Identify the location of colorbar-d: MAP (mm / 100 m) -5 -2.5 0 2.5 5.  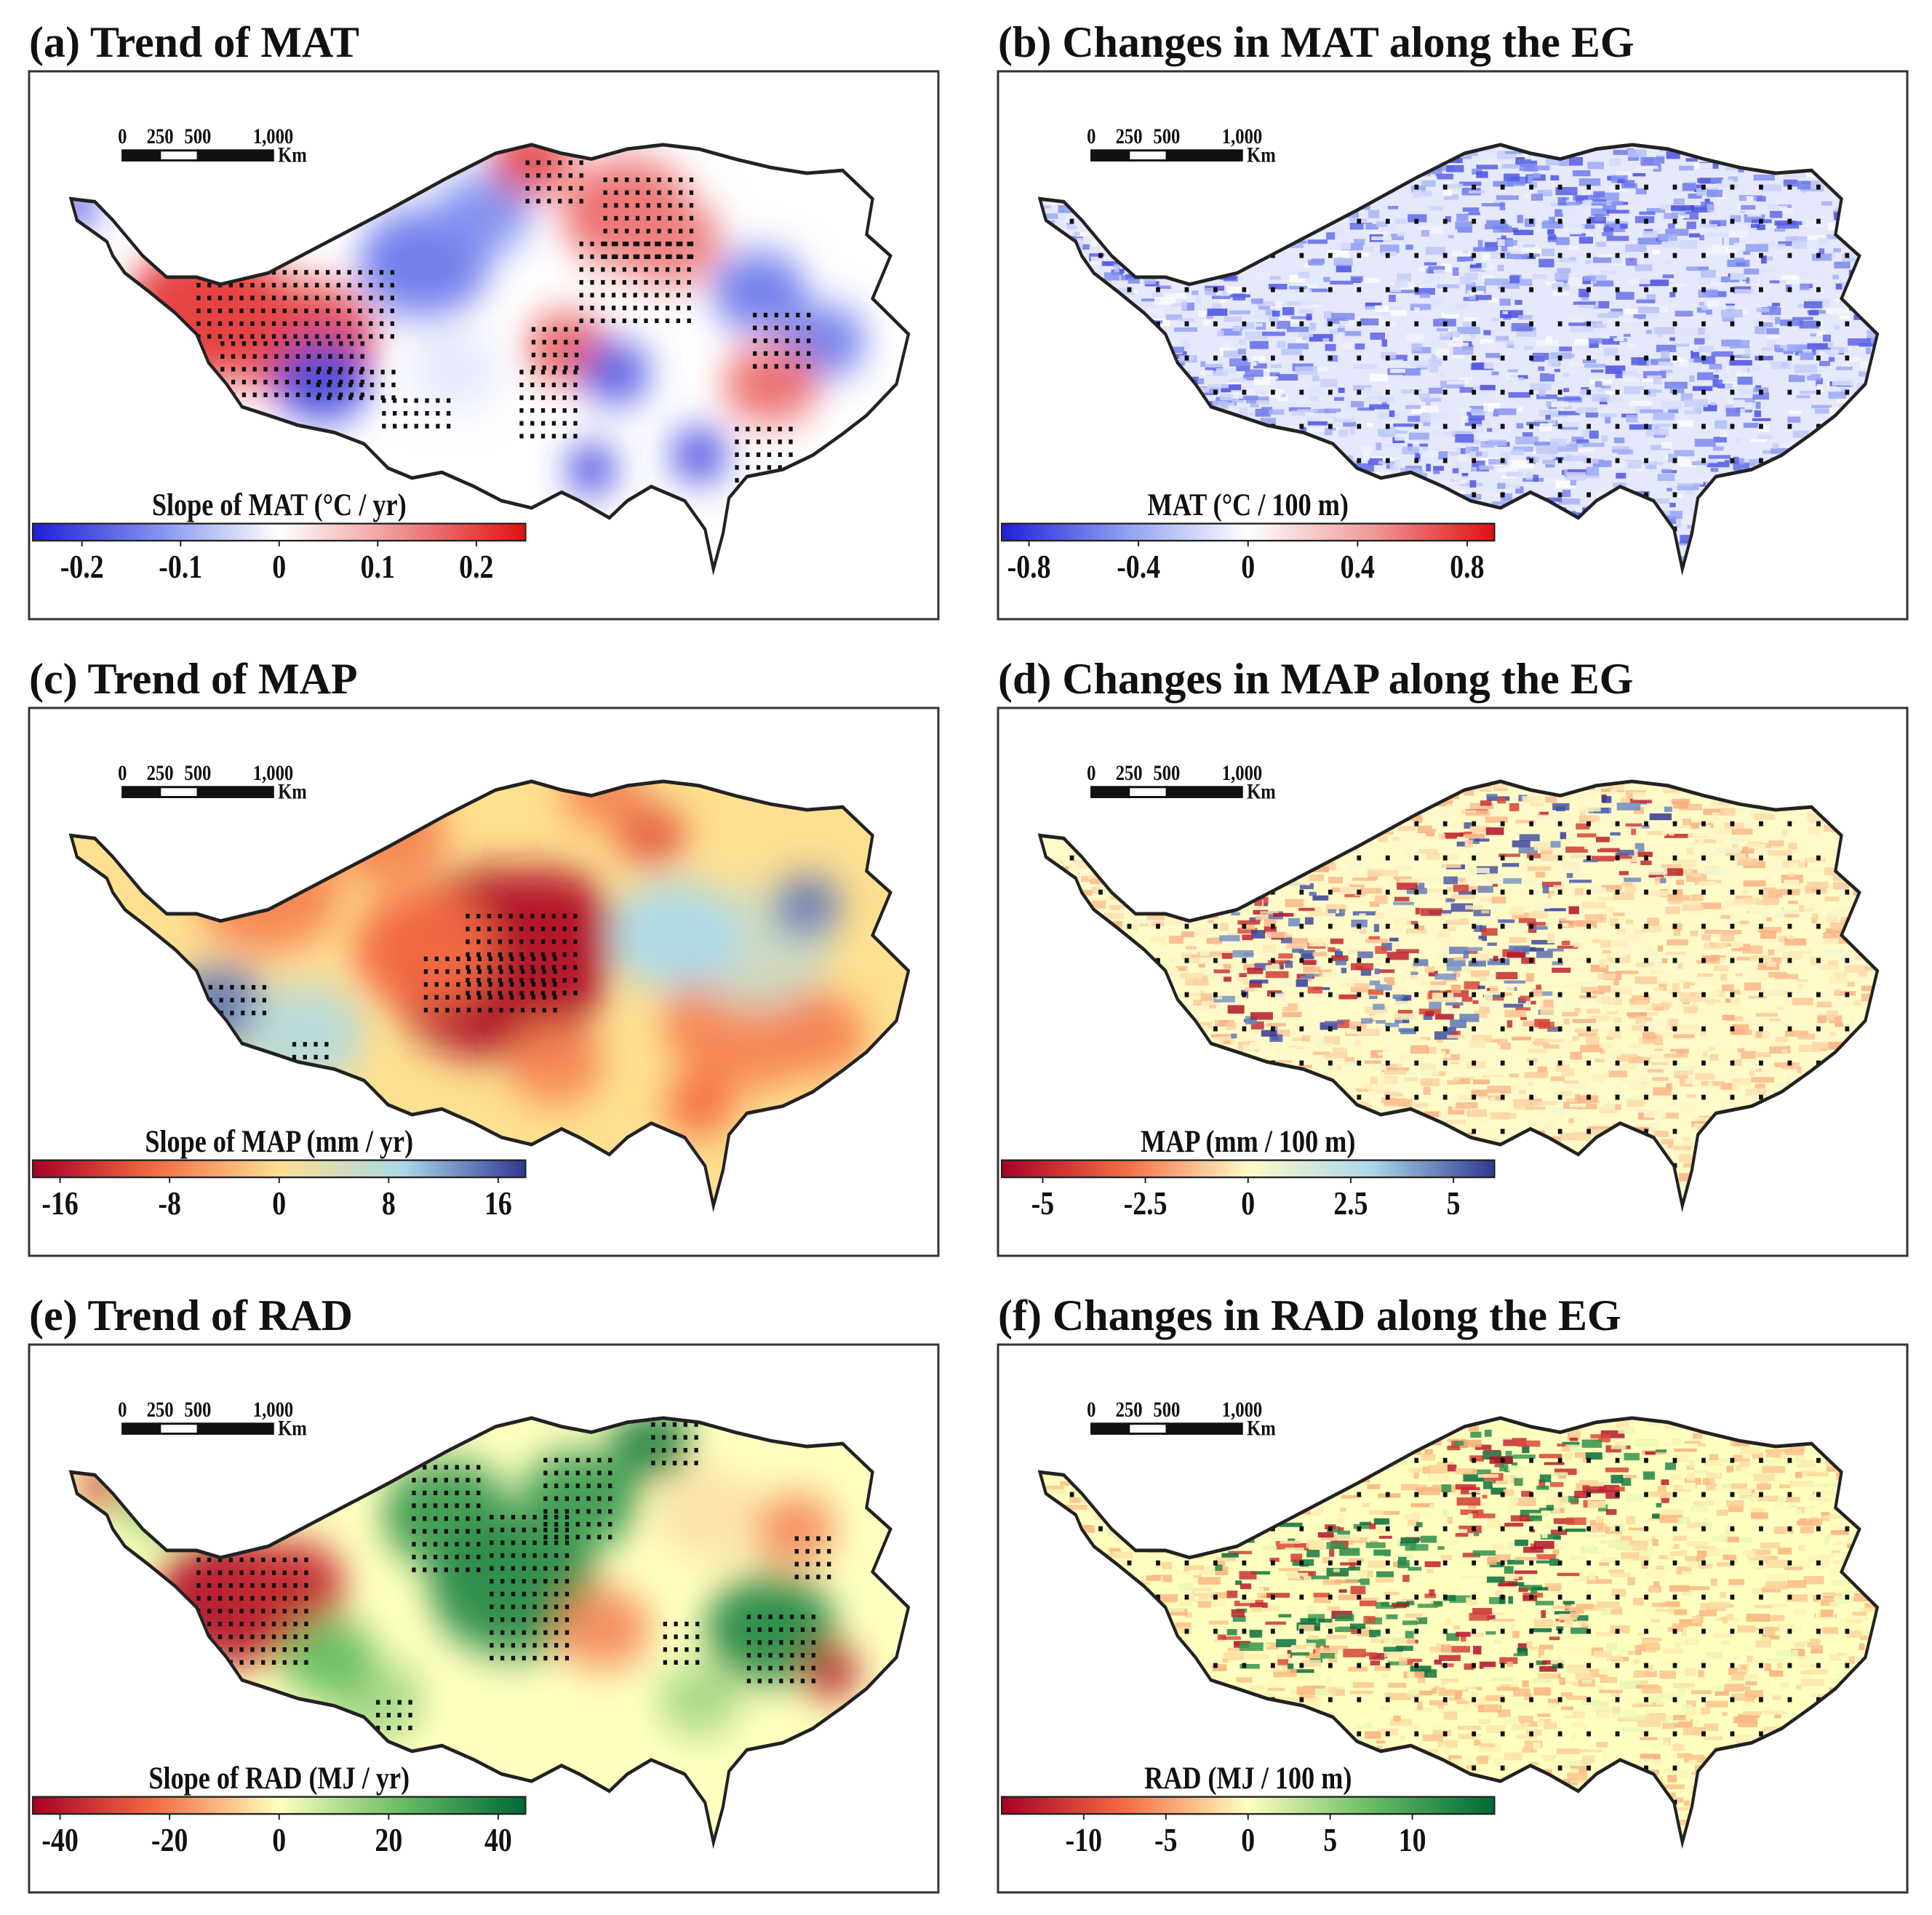
(1248, 1173).